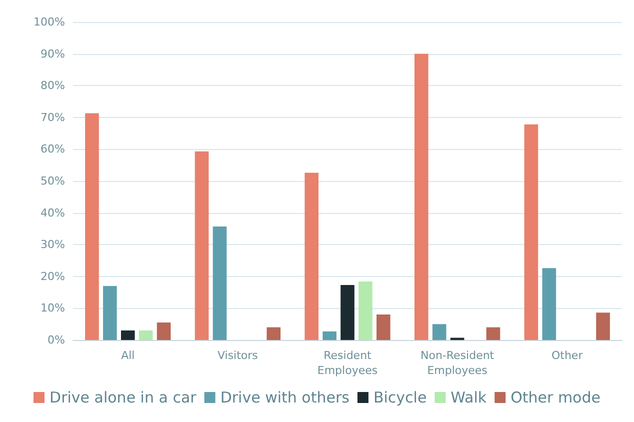 This screenshot has width=634, height=422. Describe the element at coordinates (457, 363) in the screenshot. I see `x-tick-label: Non-Resident Employees` at that location.